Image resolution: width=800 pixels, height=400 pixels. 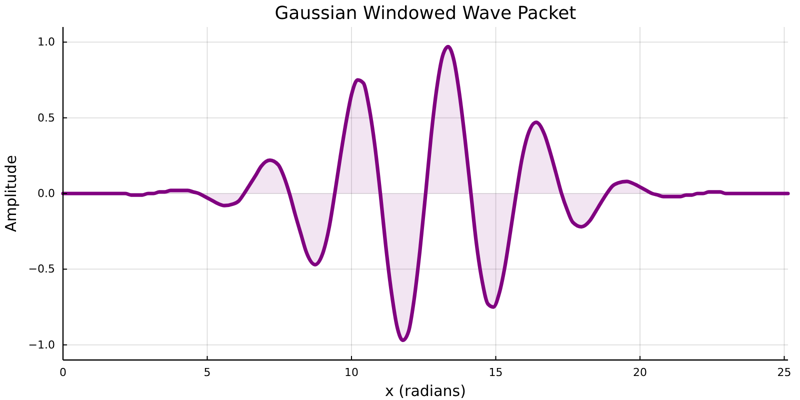 What do you see at coordinates (46, 193) in the screenshot?
I see `y-tick-label: 0.0` at bounding box center [46, 193].